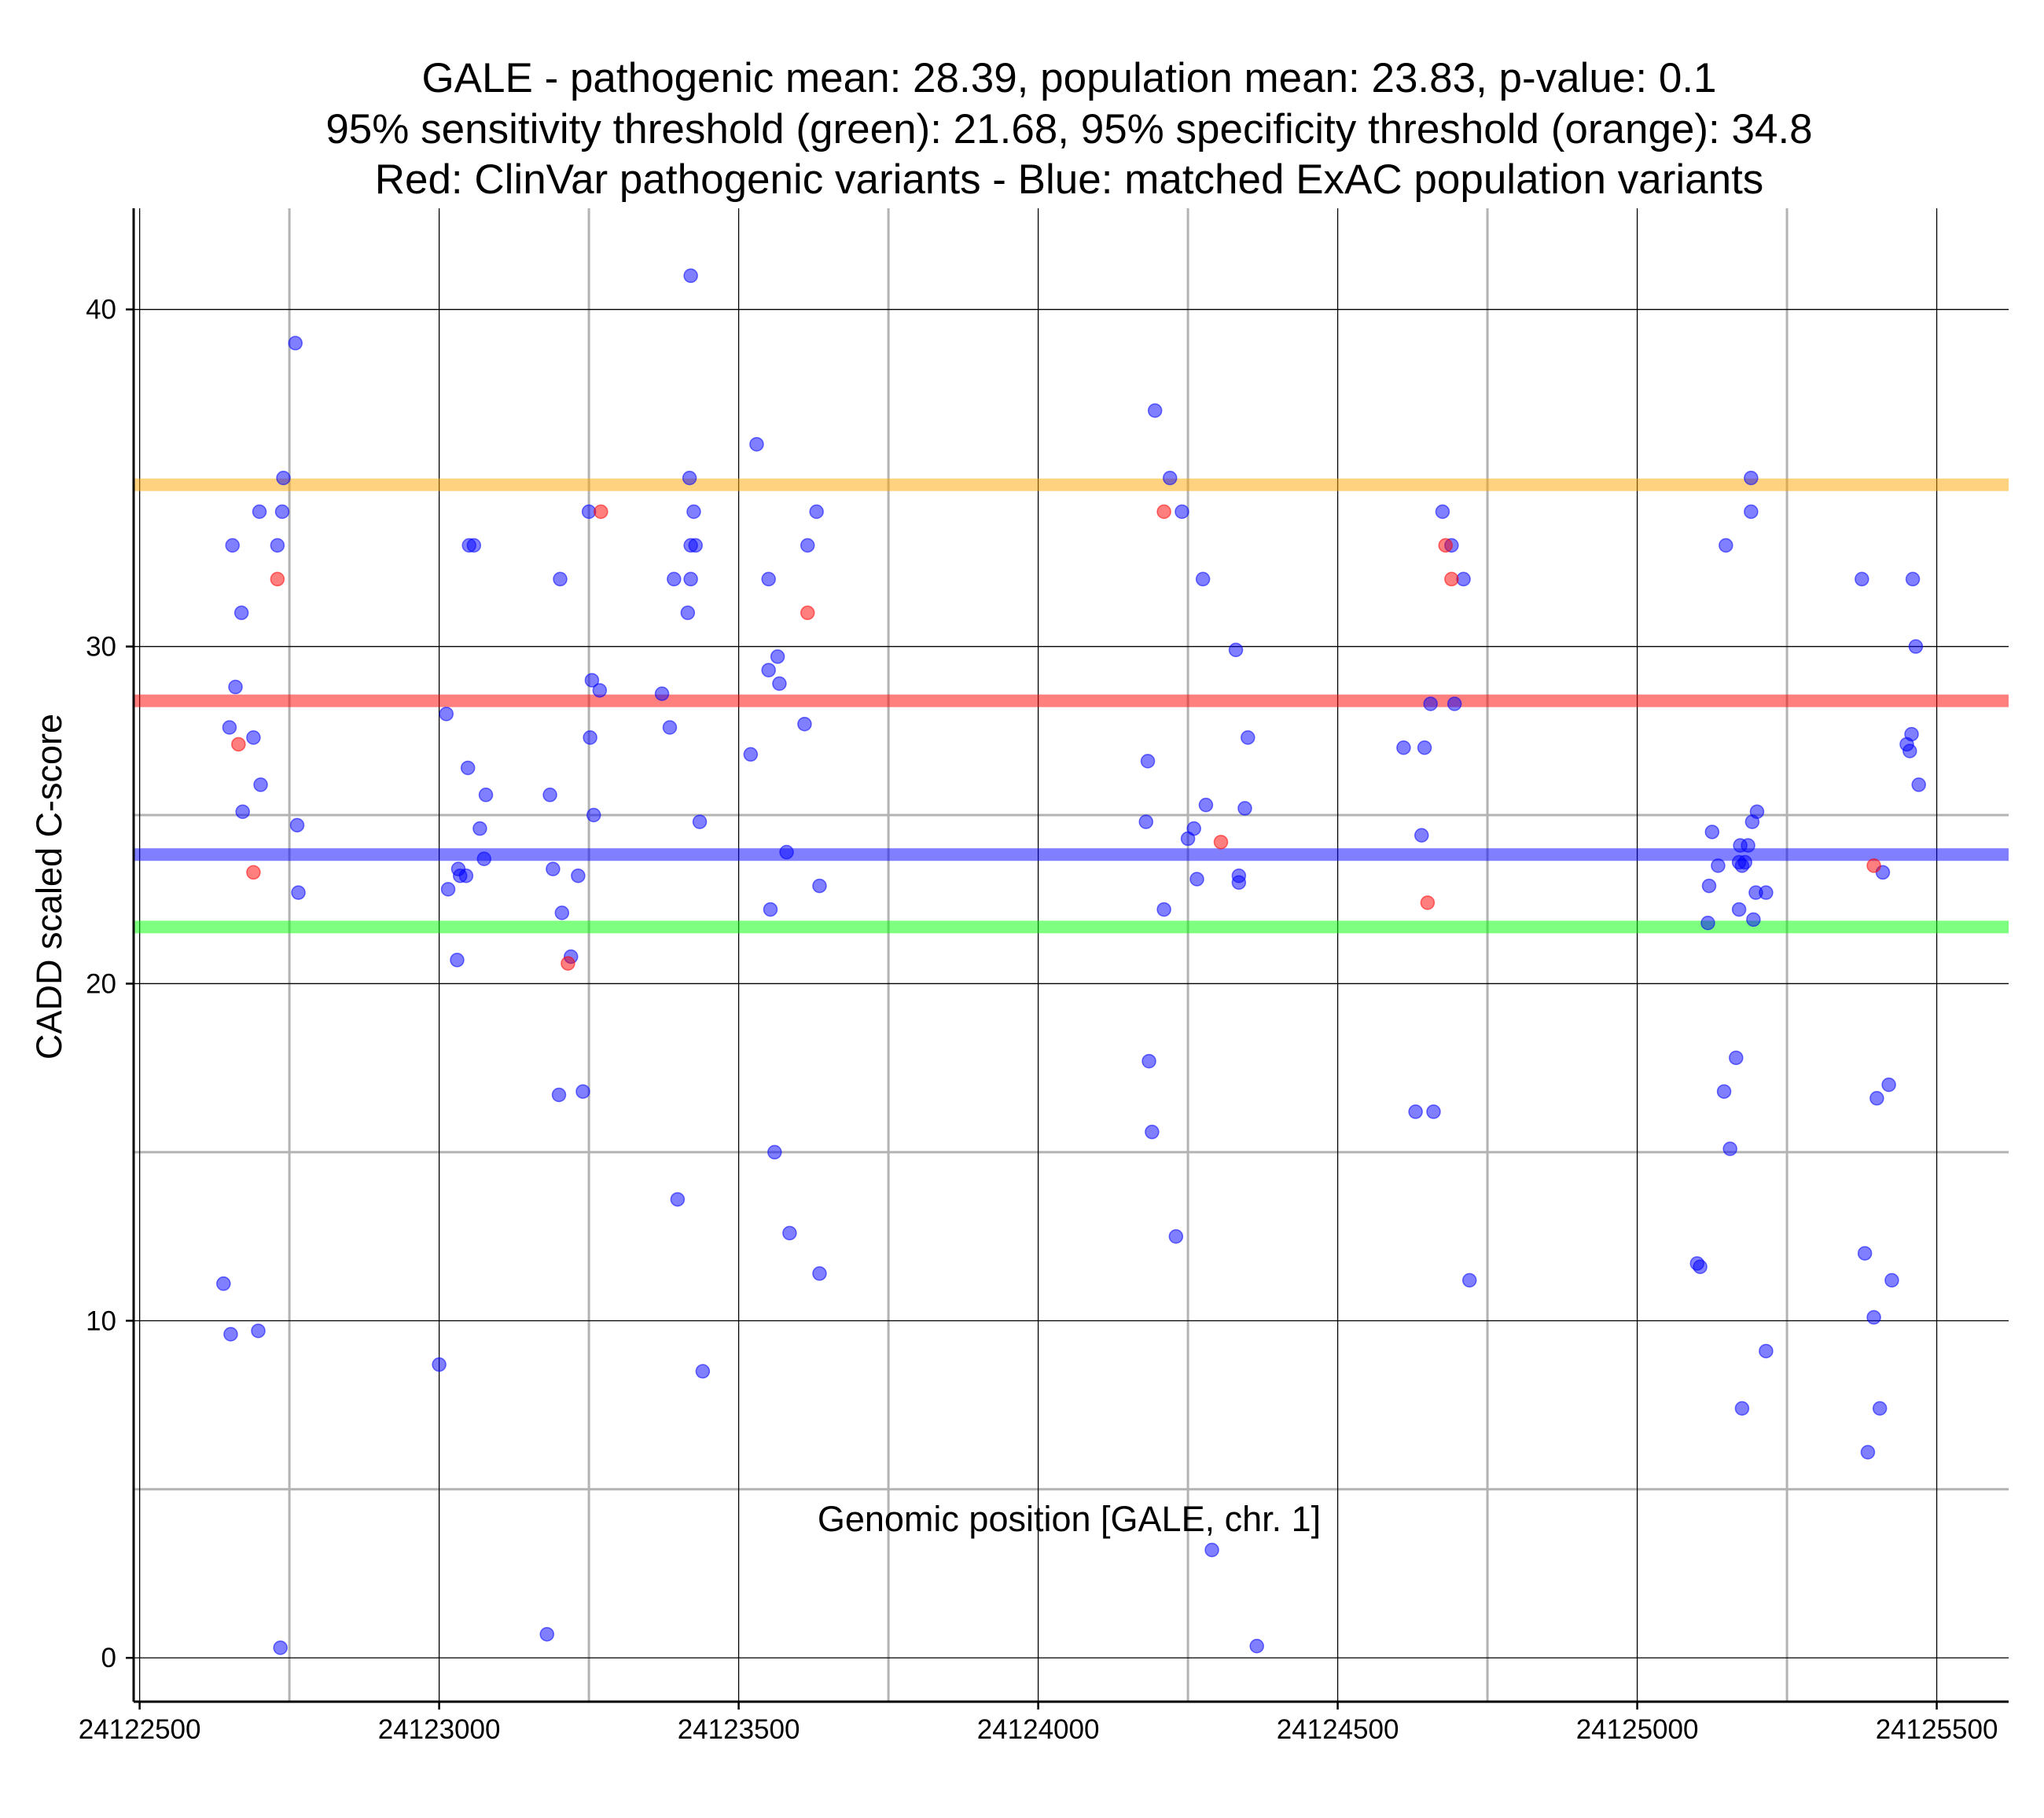 This screenshot has height=1818, width=2044. What do you see at coordinates (1038, 1729) in the screenshot?
I see `x-tick-label: 24124000` at bounding box center [1038, 1729].